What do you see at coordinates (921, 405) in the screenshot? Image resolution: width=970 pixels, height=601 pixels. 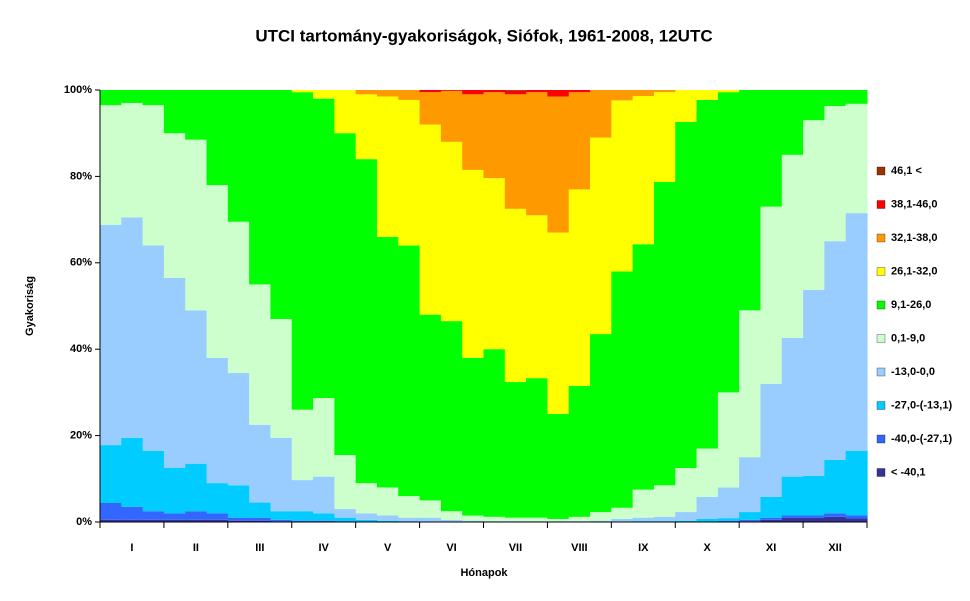 I see `legend-label: -27,0-(-13,1)` at bounding box center [921, 405].